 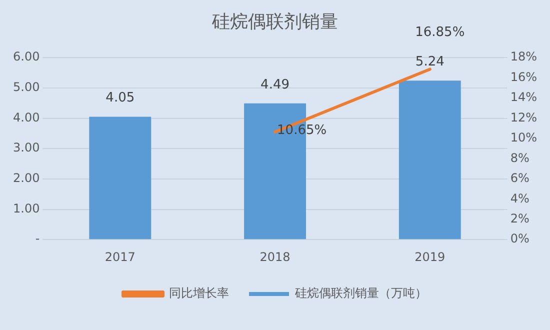 I want to click on y-tick-label: 2.00, so click(x=26, y=178).